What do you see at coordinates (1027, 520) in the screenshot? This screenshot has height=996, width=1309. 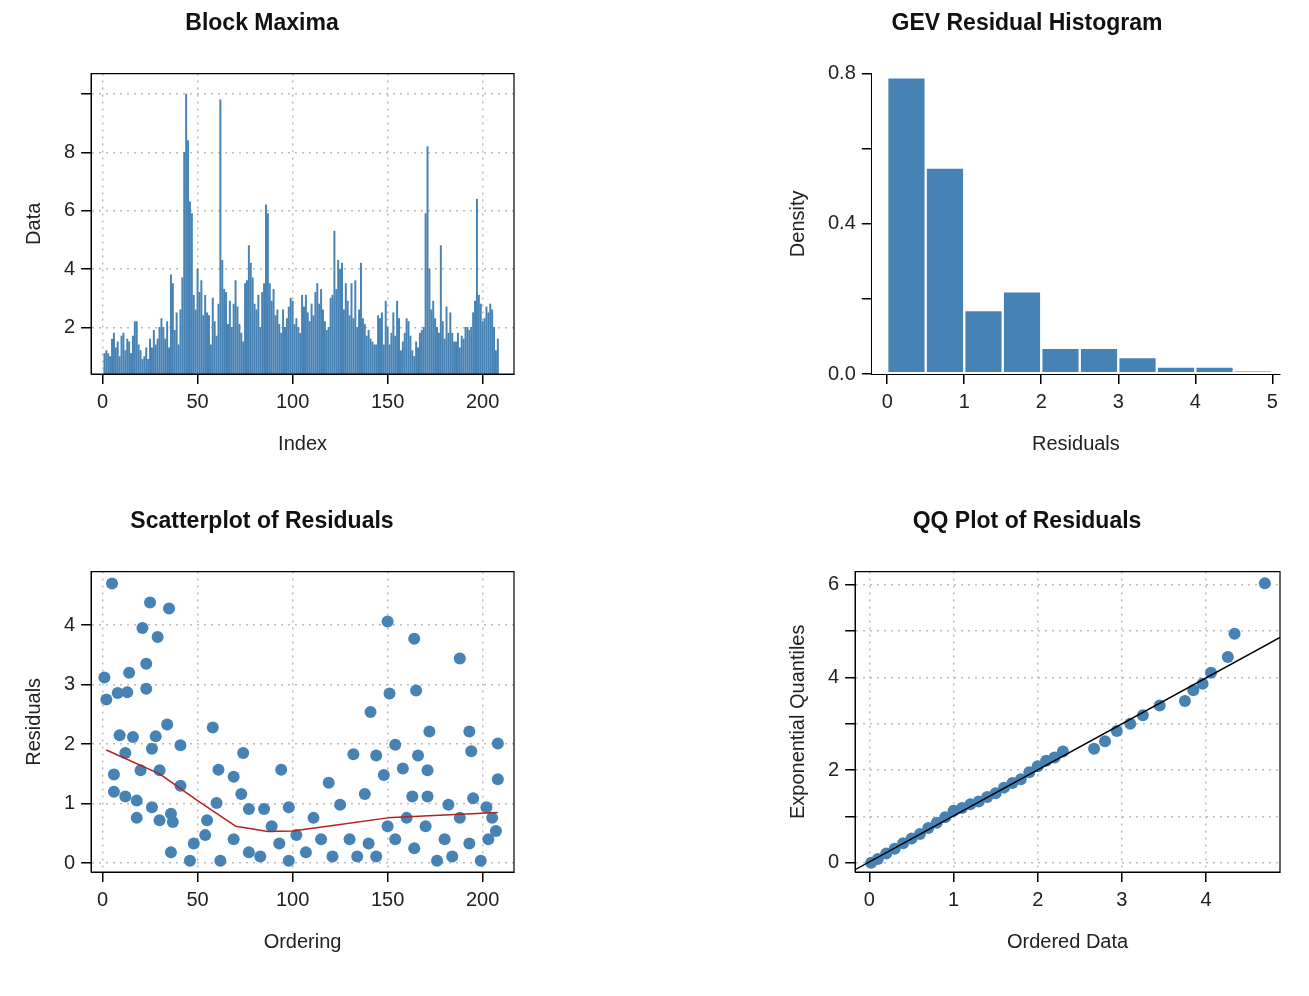 I see `chart-title: QQ Plot of Residuals` at bounding box center [1027, 520].